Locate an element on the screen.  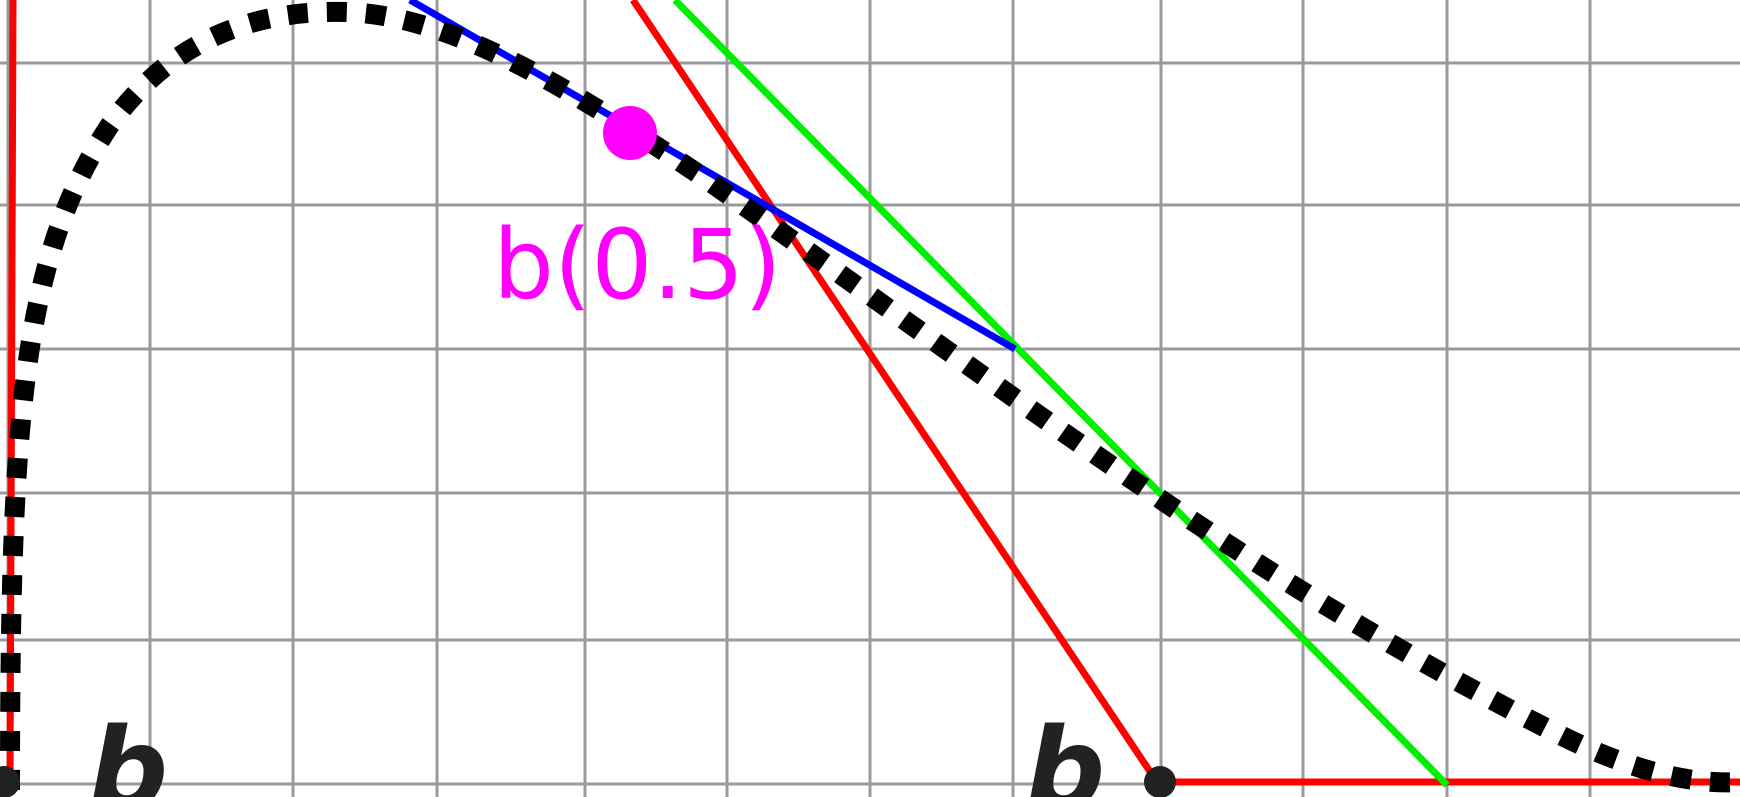
midpoint-marker is located at coordinates (630, 133).